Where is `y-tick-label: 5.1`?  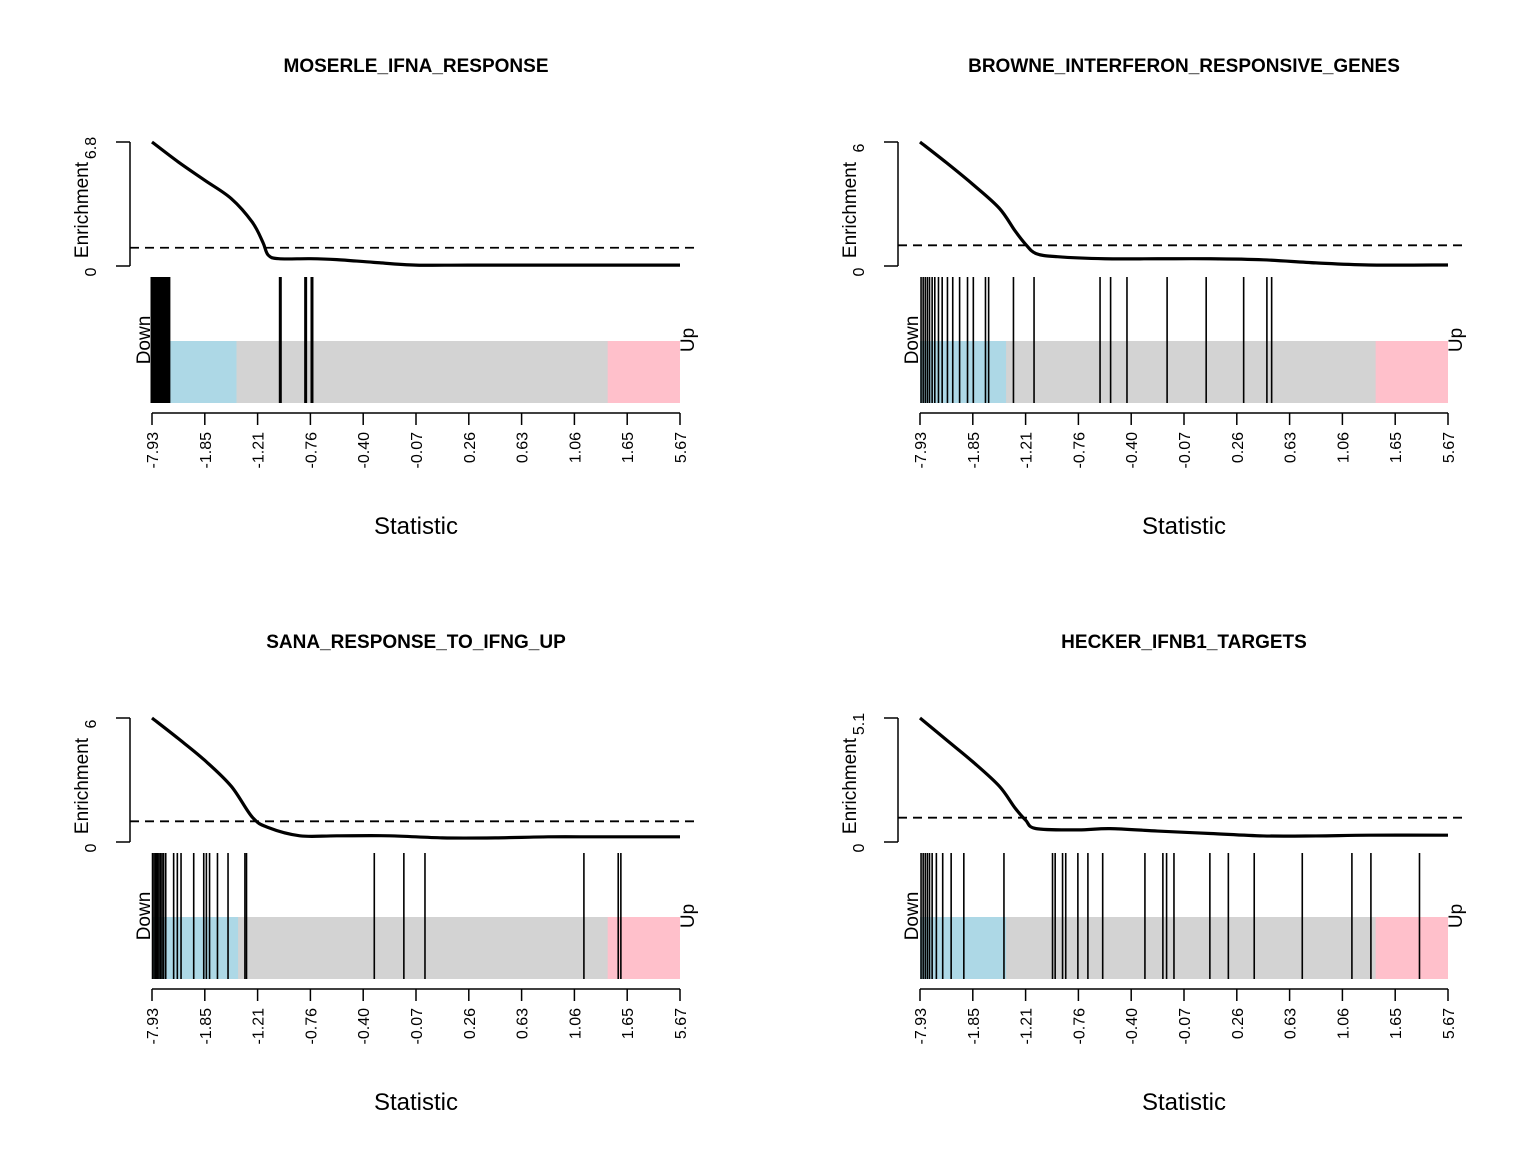 y-tick-label: 5.1 is located at coordinates (859, 724).